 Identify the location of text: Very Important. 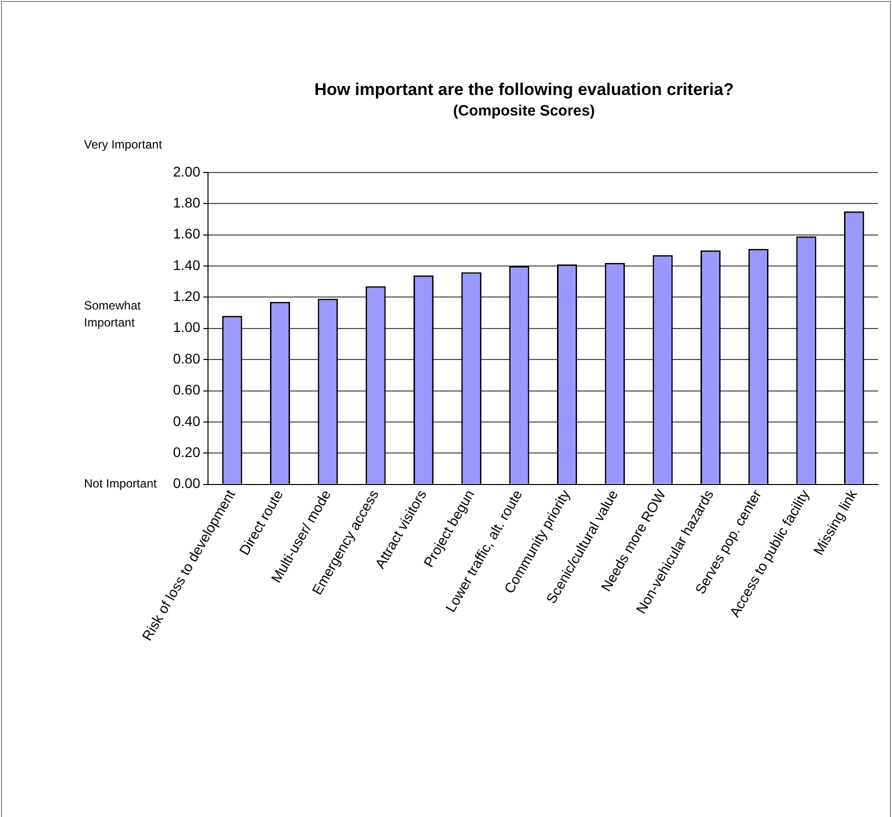
(123, 145).